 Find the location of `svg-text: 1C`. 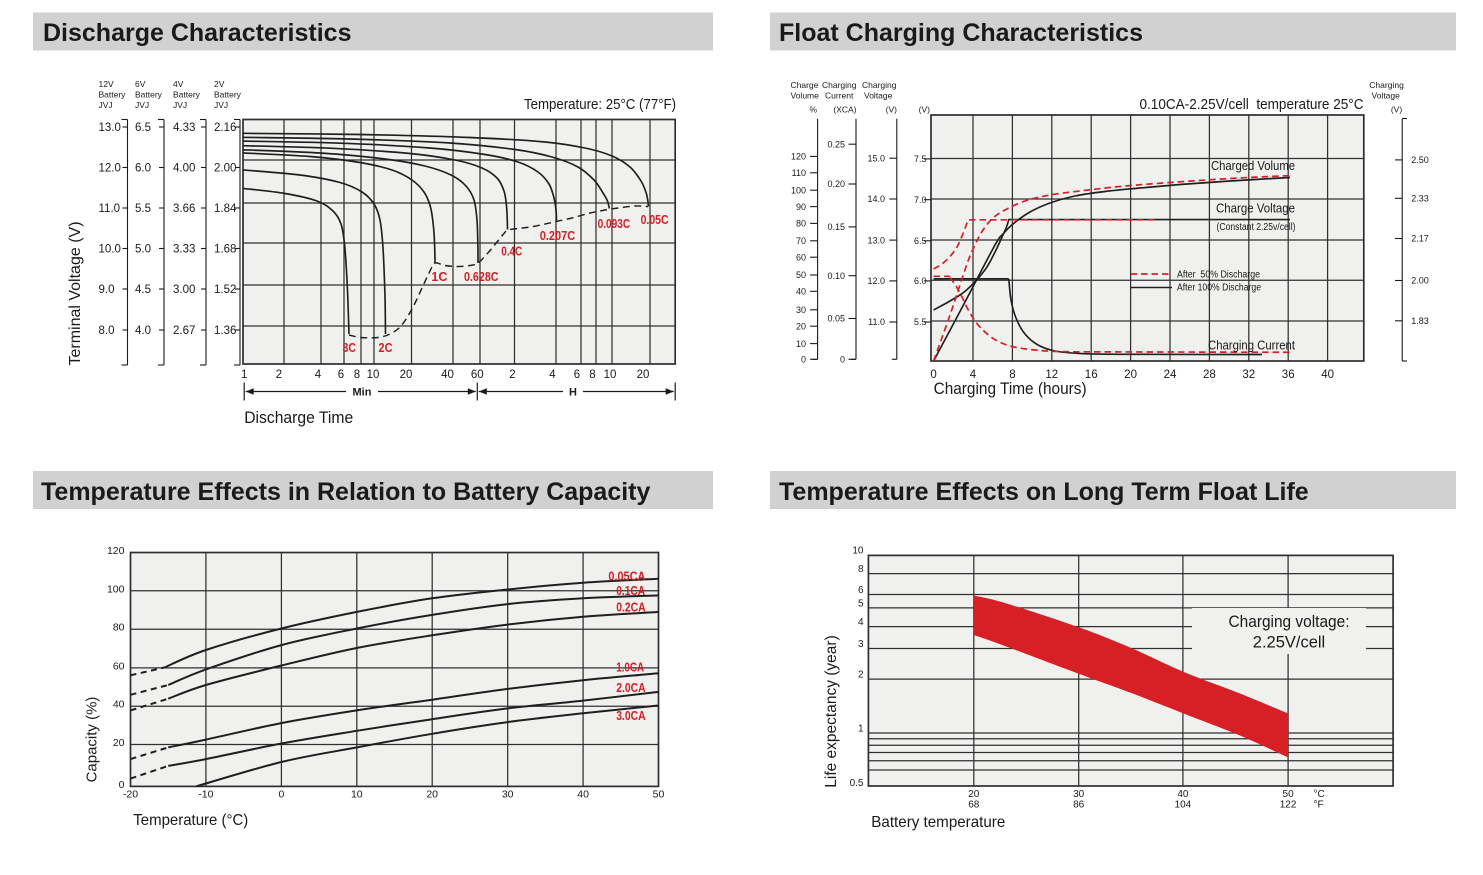

svg-text: 1C is located at coordinates (439, 276).